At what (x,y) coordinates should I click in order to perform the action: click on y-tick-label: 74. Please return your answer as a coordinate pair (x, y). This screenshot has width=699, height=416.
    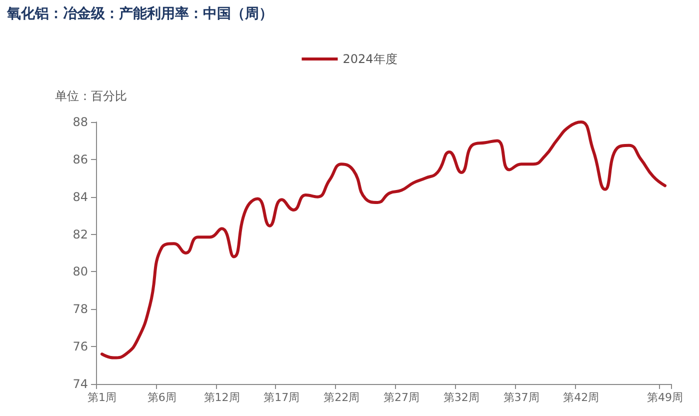
    Looking at the image, I should click on (80, 384).